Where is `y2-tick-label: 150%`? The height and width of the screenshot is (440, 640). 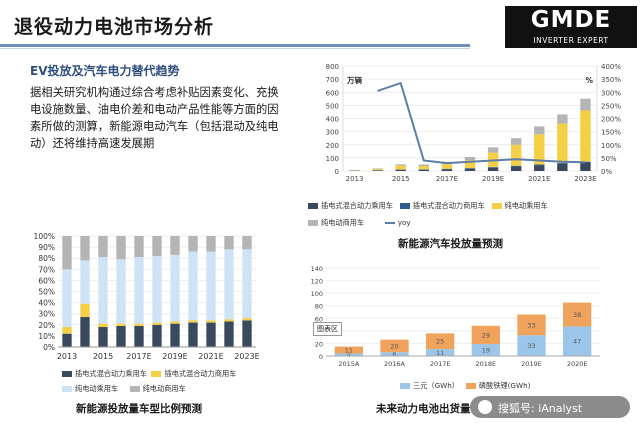 y2-tick-label: 150% is located at coordinates (611, 133).